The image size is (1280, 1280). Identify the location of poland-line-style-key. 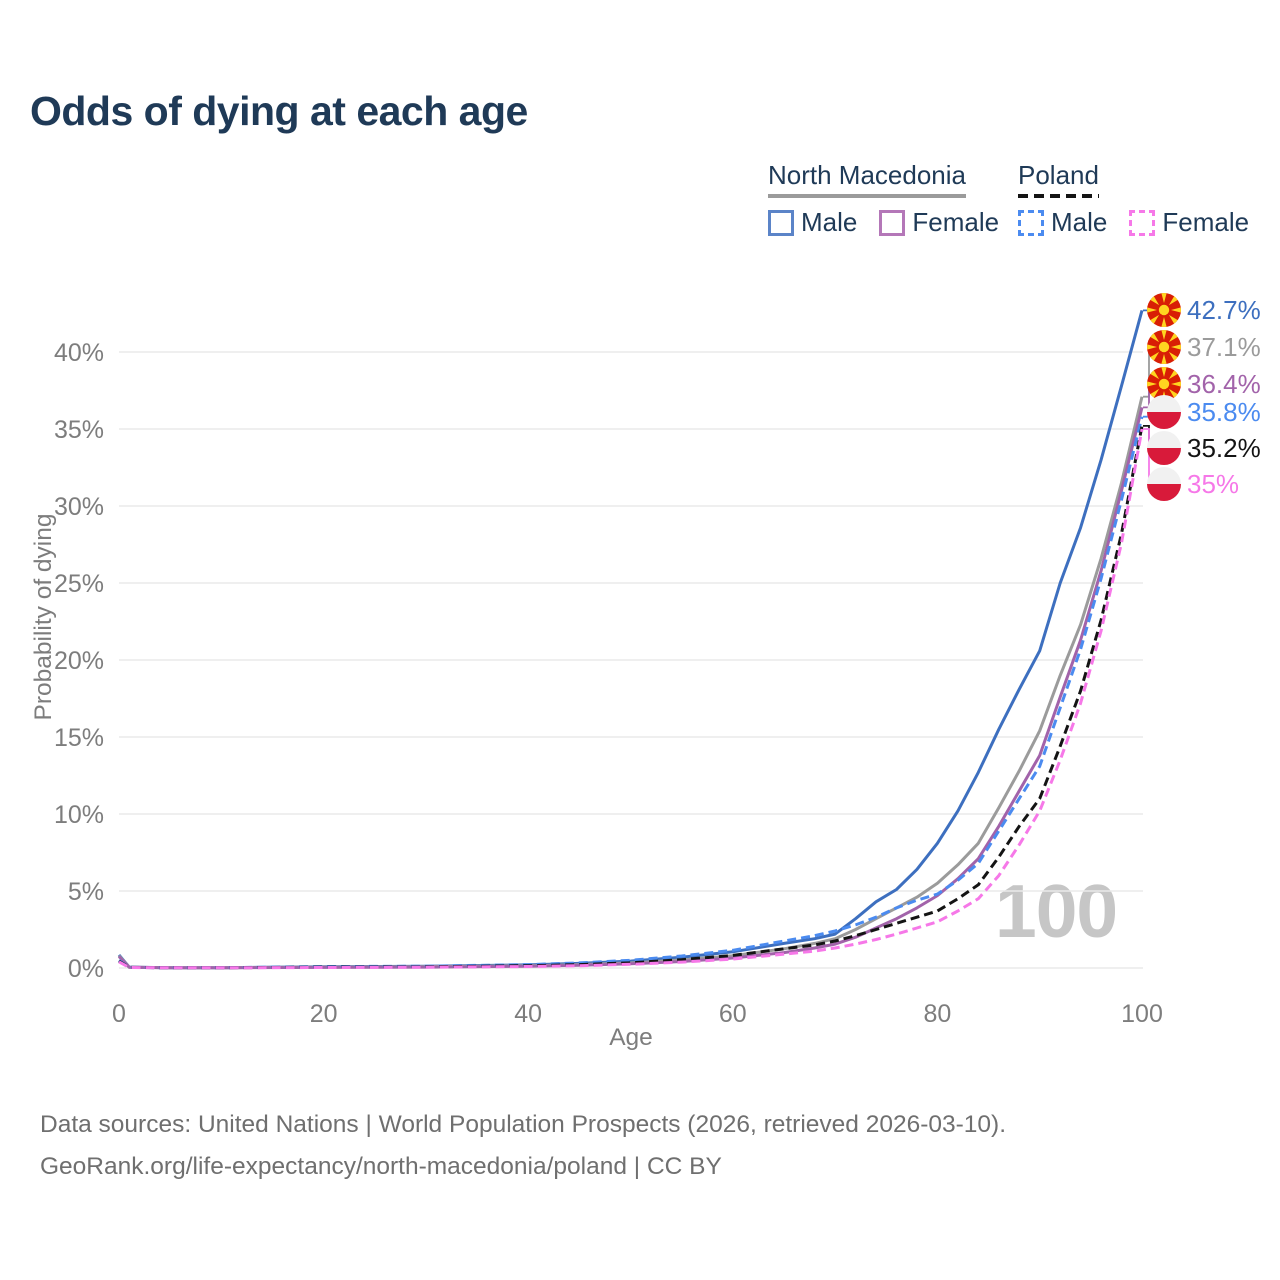
(1058, 196).